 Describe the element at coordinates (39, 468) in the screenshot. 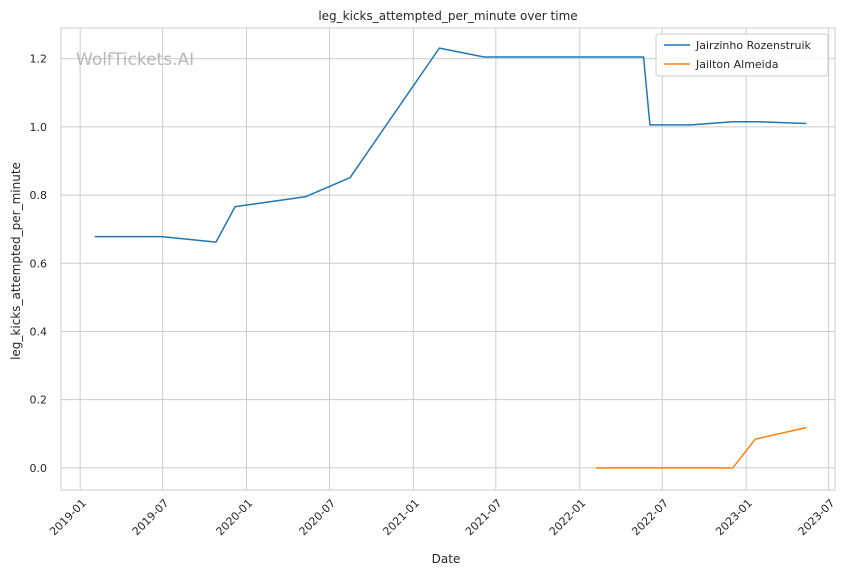

I see `y-tick-label: 0.0` at that location.